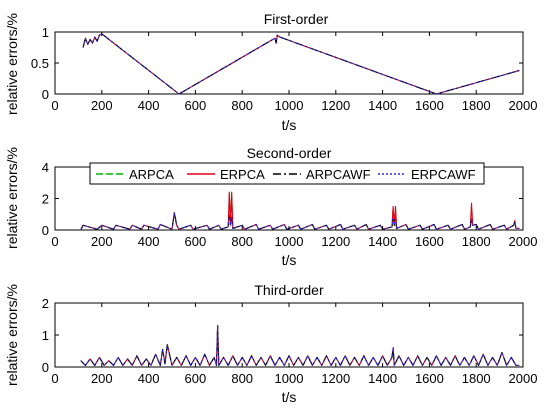 This screenshot has height=415, width=550. I want to click on legend: ARPCA ERPCA ARPCAWF ERPCAWF, so click(287, 173).